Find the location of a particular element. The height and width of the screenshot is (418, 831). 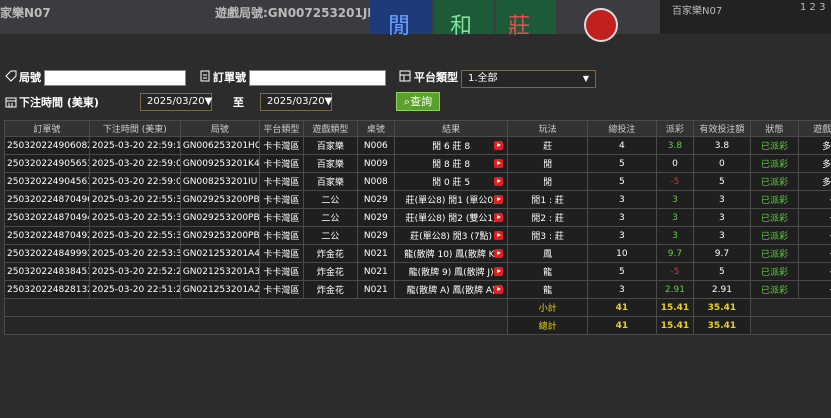

platform-label: 平台類型 is located at coordinates (436, 77).